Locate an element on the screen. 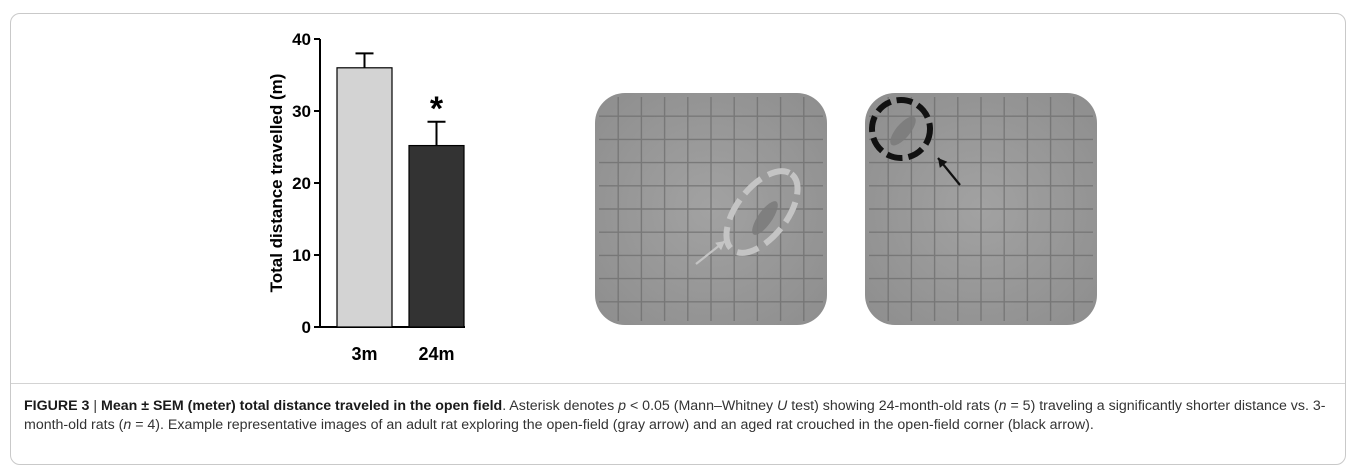  x-tick-label: 3m is located at coordinates (364, 354).